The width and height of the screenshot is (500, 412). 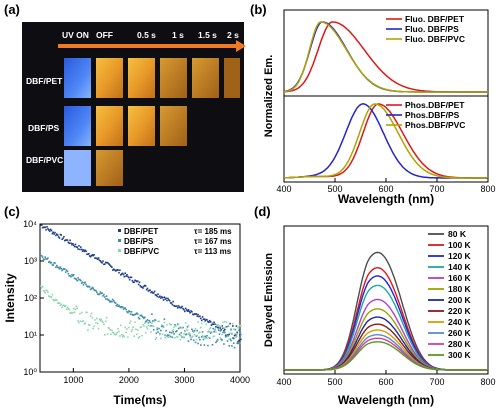 I want to click on photo-pvc-uv-on, so click(x=77, y=168).